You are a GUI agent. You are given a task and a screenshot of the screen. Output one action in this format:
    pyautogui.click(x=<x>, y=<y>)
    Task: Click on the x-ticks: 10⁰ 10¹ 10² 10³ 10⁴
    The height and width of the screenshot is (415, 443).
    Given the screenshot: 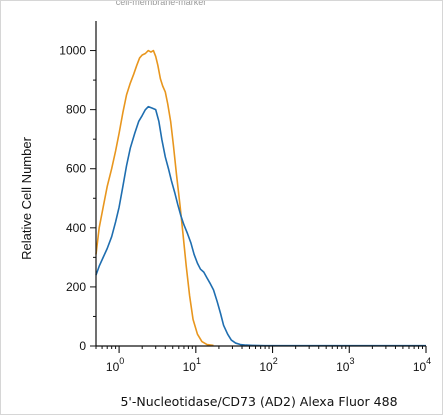 What is the action you would take?
    pyautogui.click(x=263, y=360)
    